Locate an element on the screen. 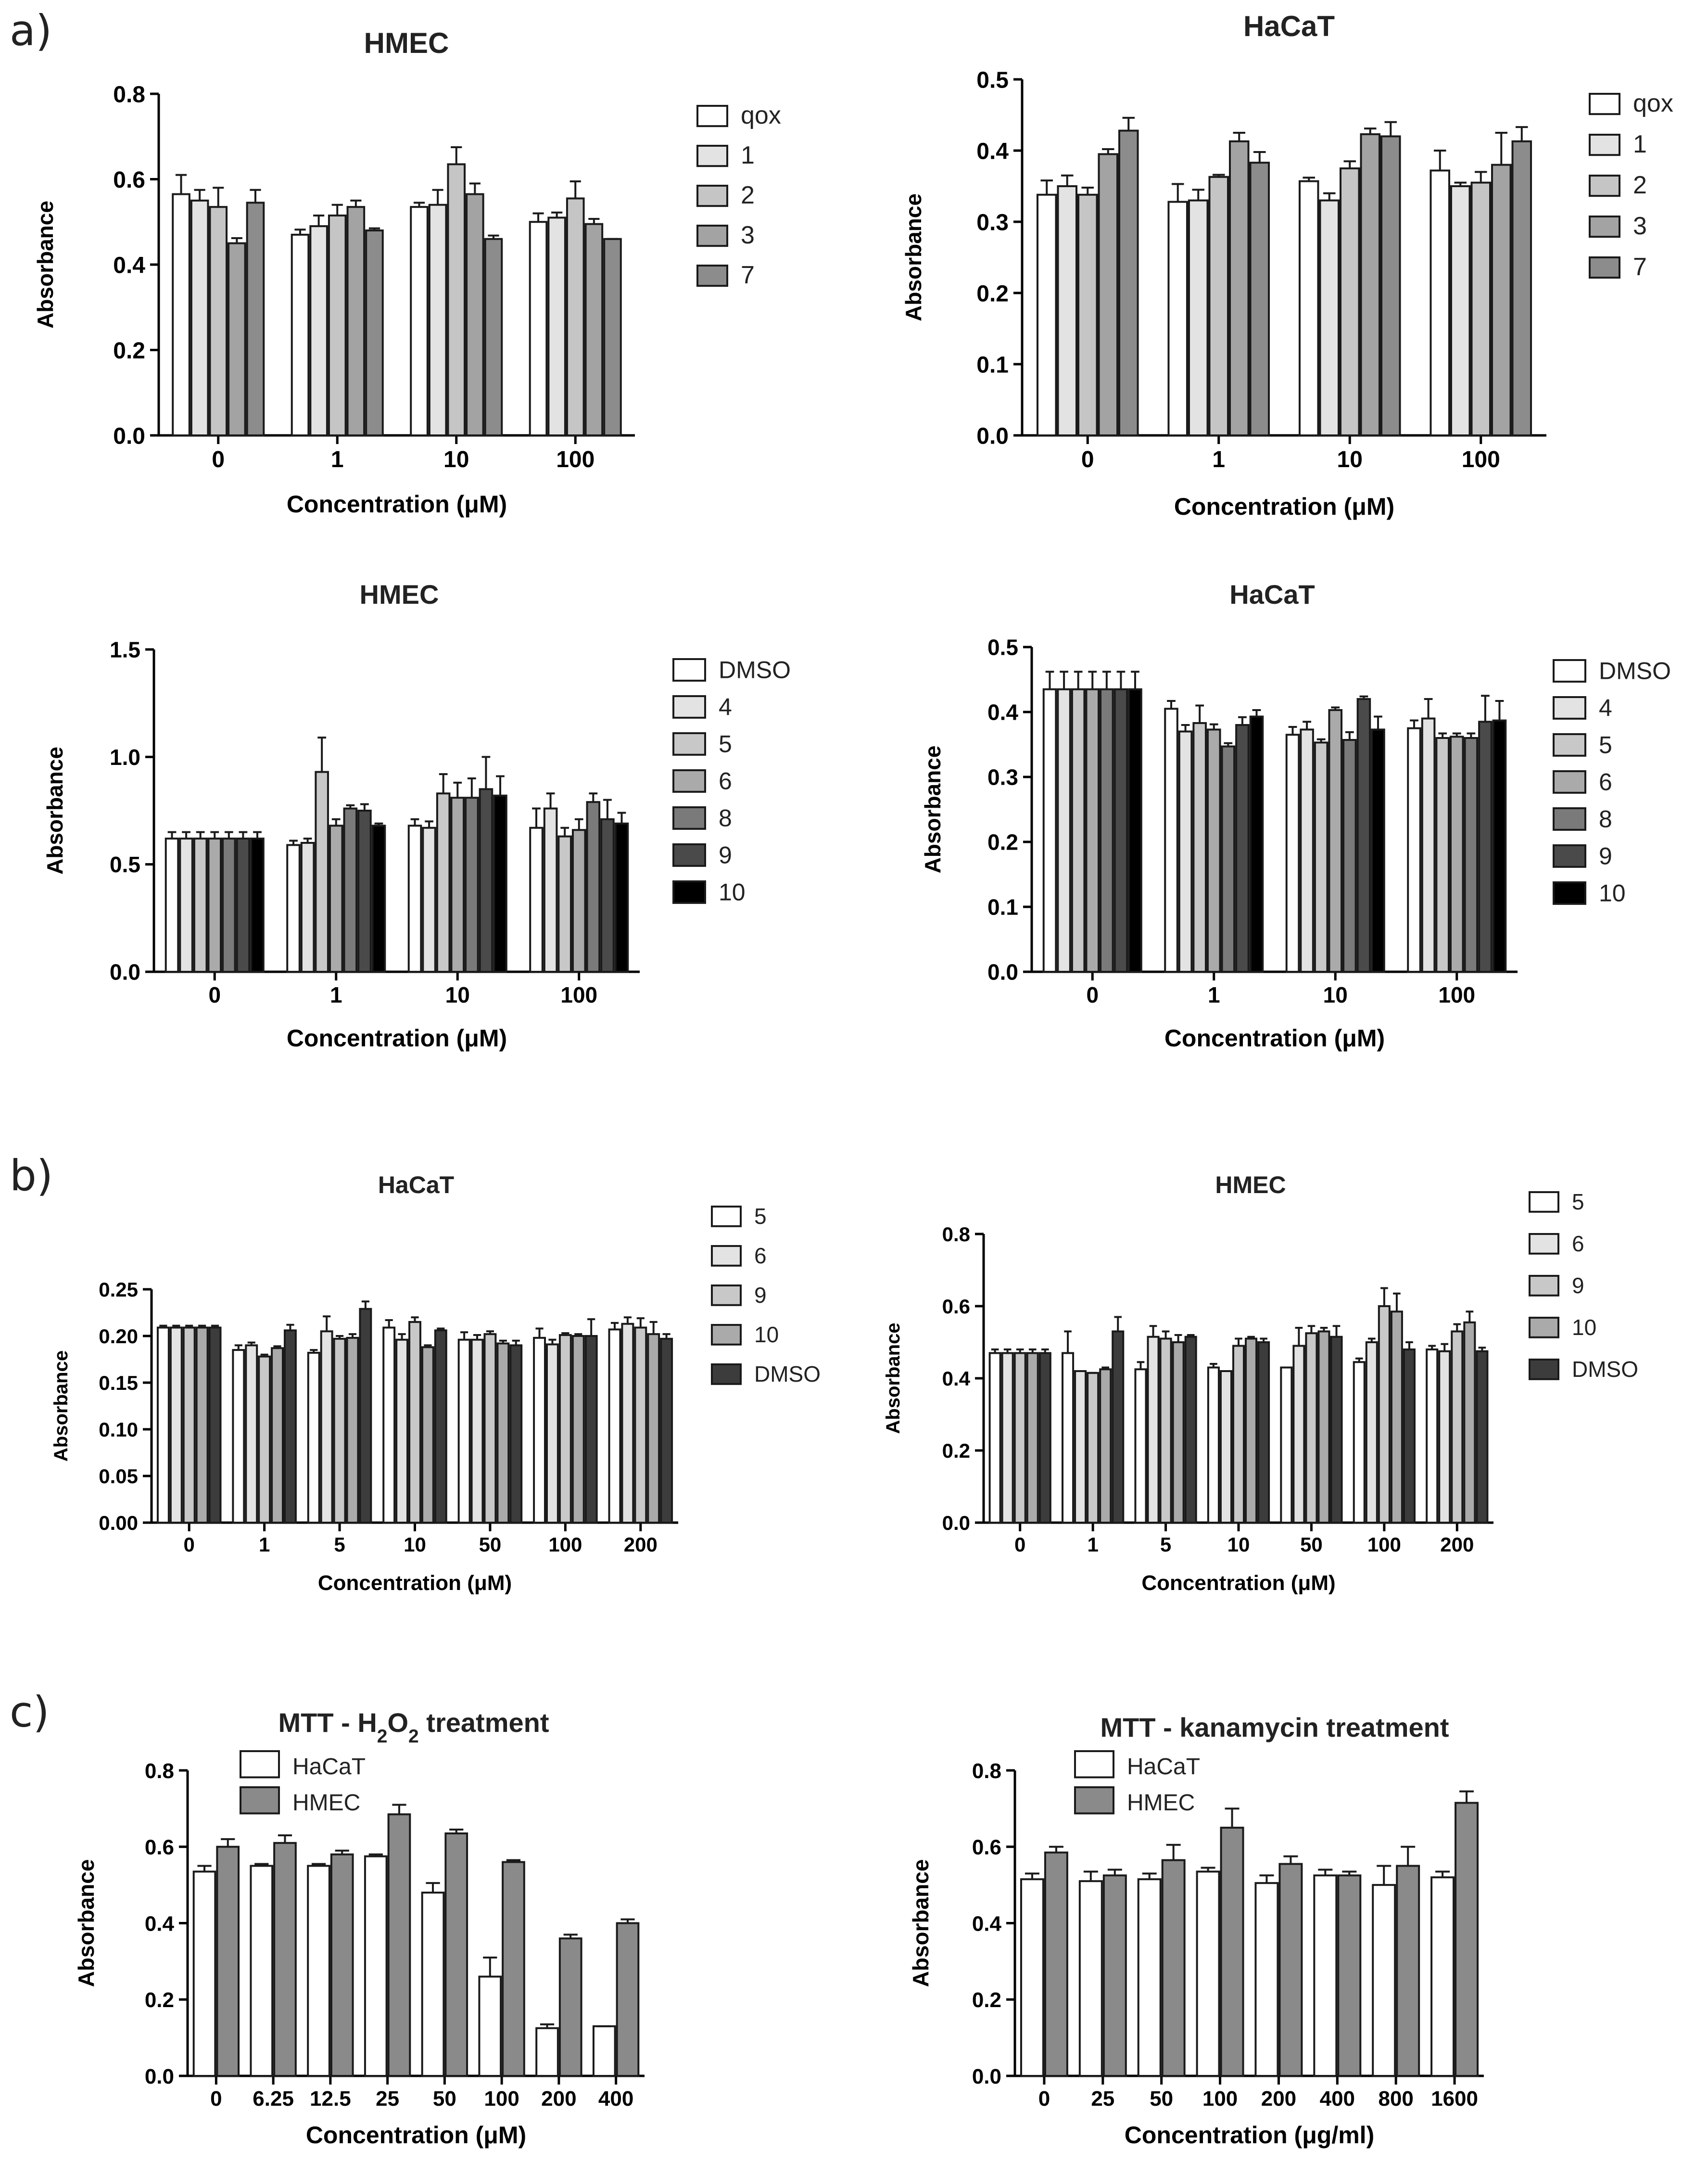 Image resolution: width=1708 pixels, height=2162 pixels. y-tick-label: 0.00 is located at coordinates (118, 1523).